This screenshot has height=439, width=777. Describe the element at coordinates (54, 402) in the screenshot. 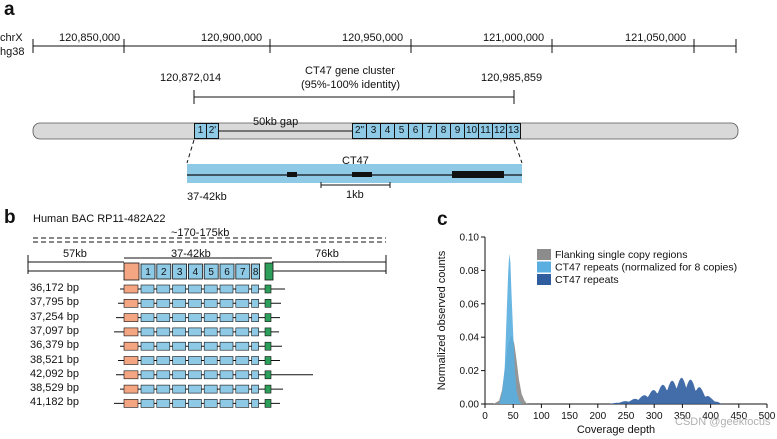

I see `read-length-9: 41,182 bp` at that location.